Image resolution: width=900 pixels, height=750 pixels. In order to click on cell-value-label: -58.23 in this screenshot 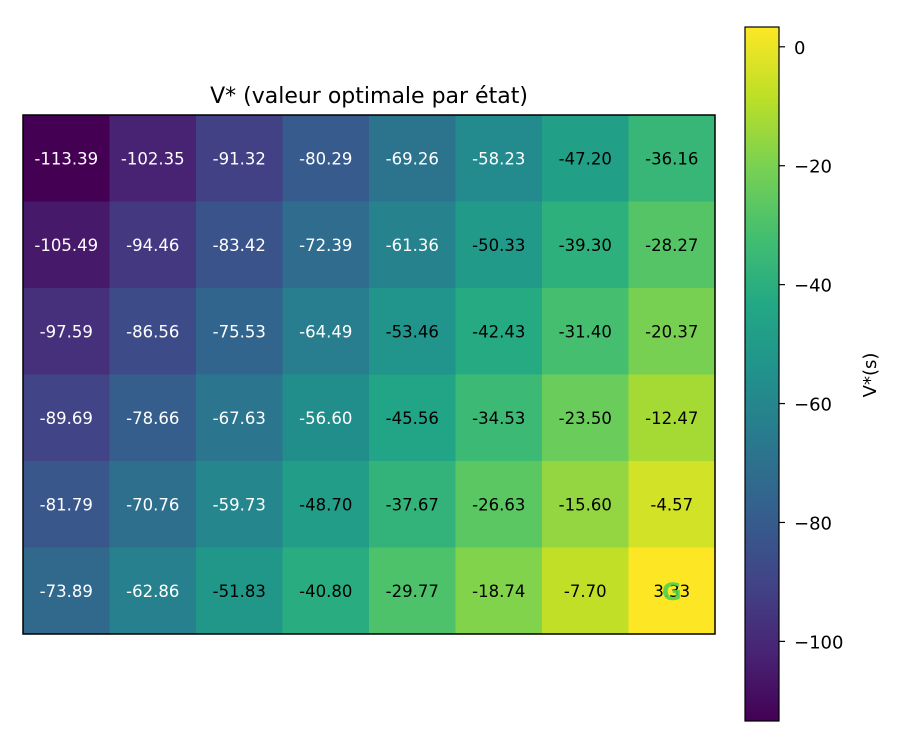, I will do `click(498, 158)`.